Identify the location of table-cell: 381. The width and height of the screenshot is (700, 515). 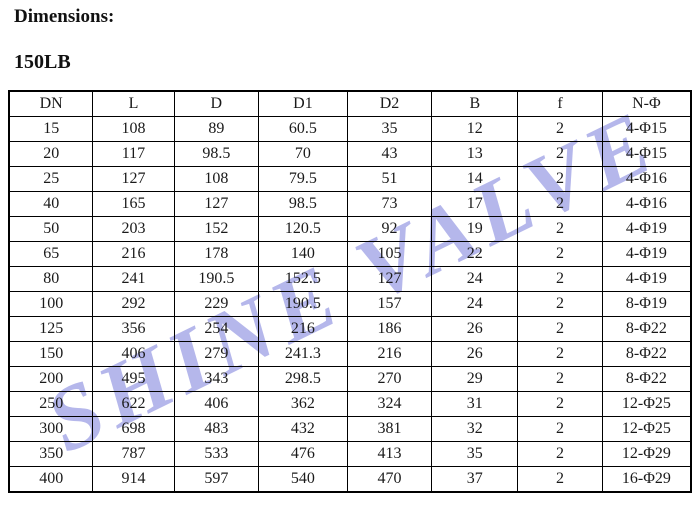
(389, 429).